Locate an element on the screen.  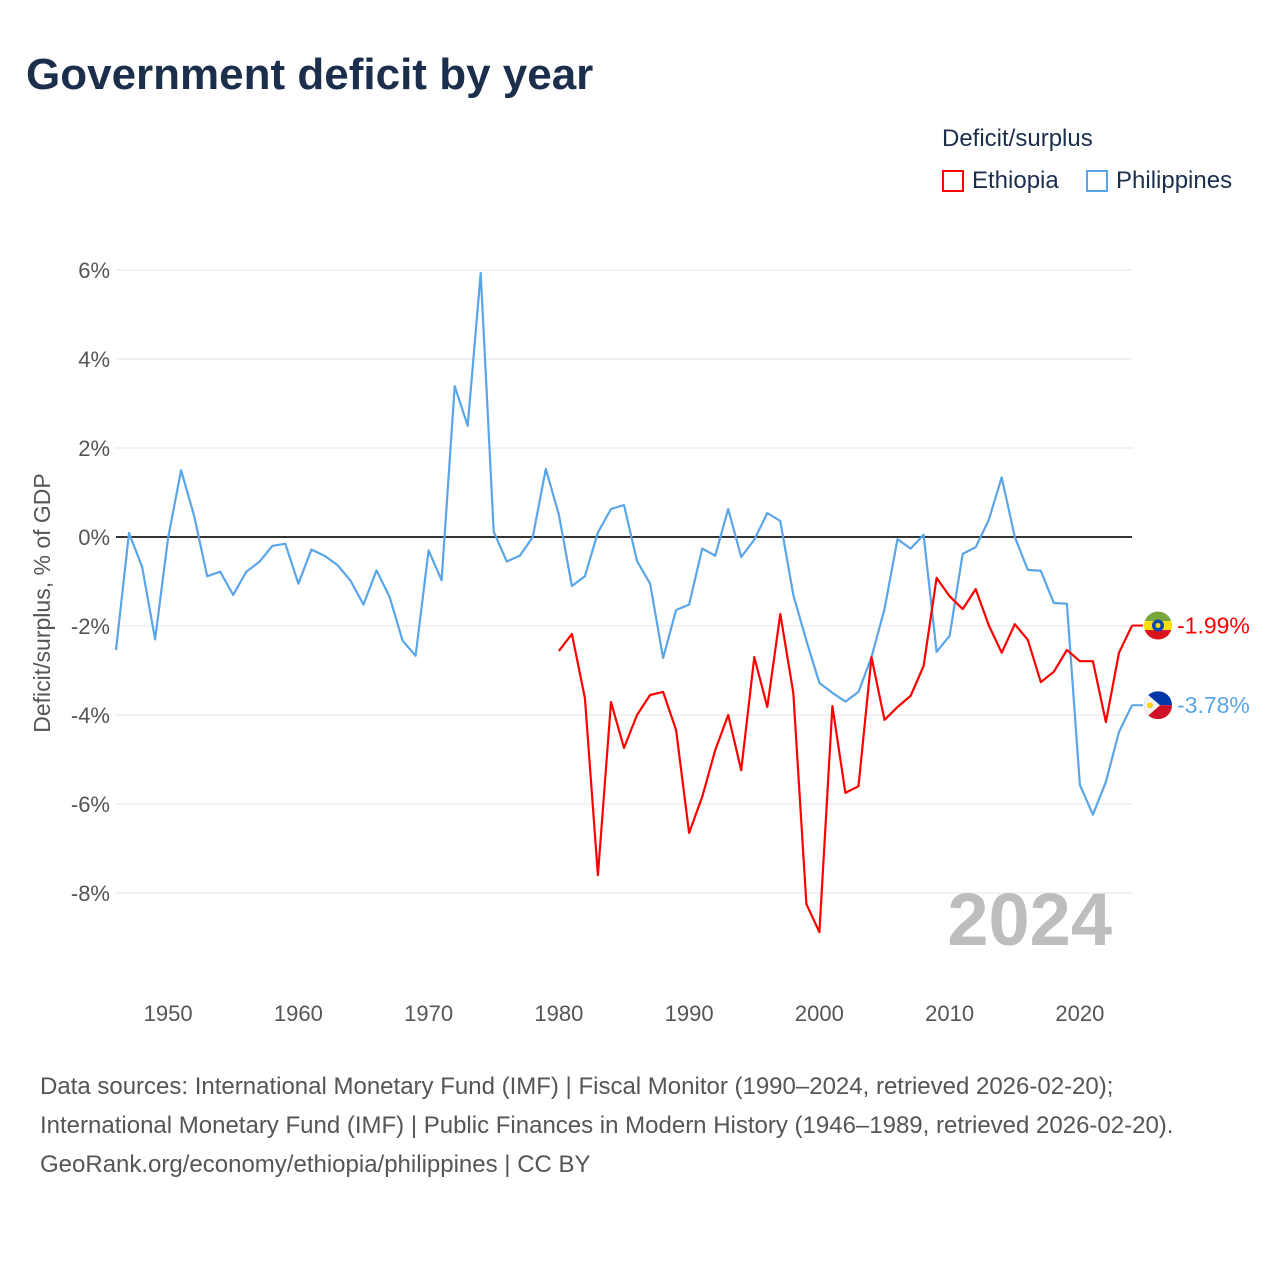
y-tick-label: -4% is located at coordinates (90, 715).